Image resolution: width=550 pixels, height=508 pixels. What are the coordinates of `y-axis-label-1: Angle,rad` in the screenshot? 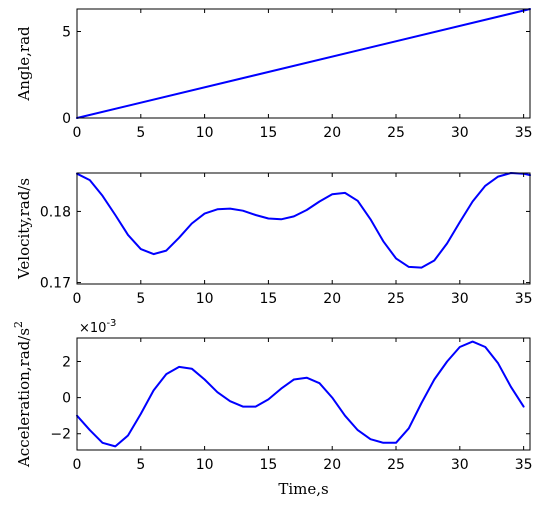 It's located at (24, 64).